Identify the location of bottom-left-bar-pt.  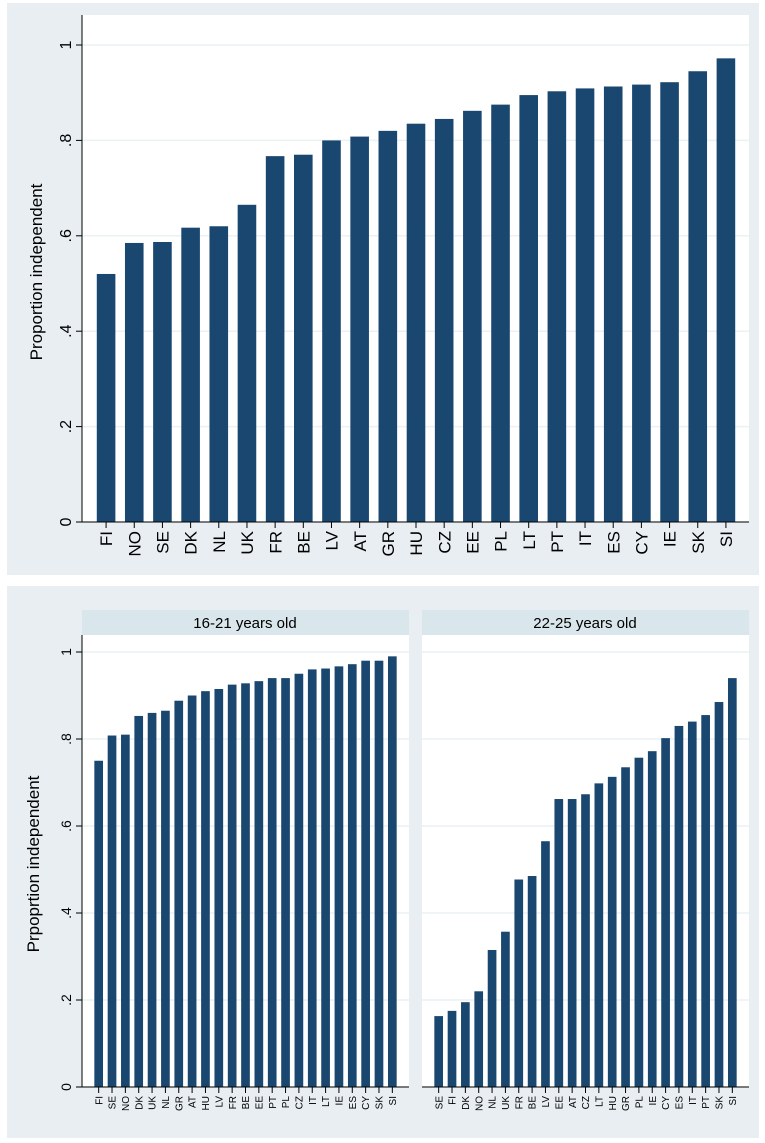
(272, 882).